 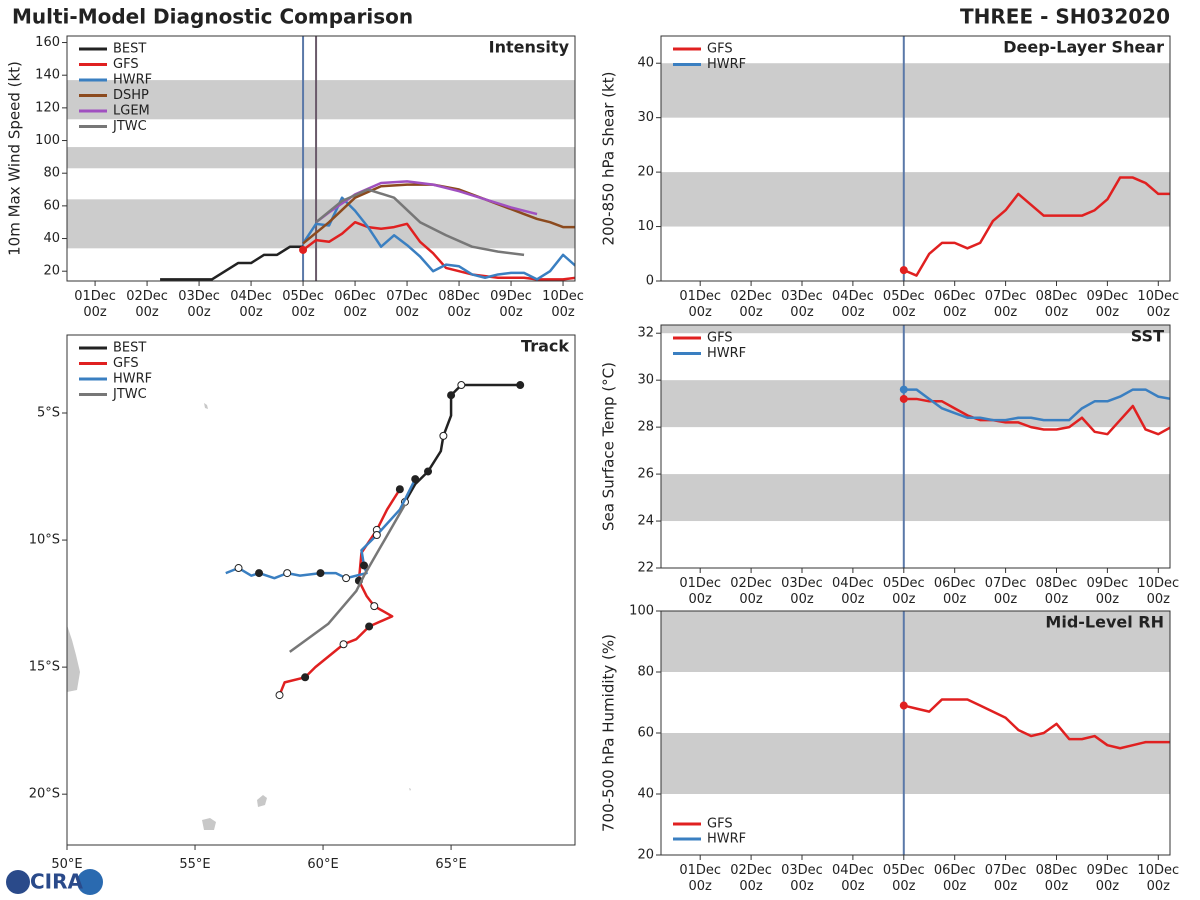 I want to click on y-tick-label: 20, so click(x=645, y=855).